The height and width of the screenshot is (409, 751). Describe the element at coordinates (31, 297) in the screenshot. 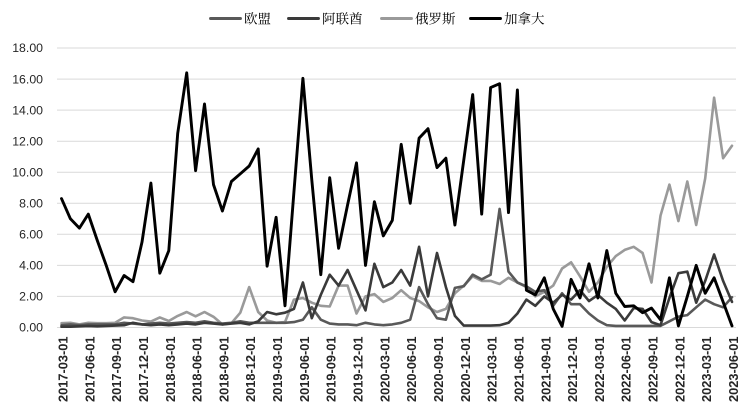

I see `svg-text: 2.00` at that location.